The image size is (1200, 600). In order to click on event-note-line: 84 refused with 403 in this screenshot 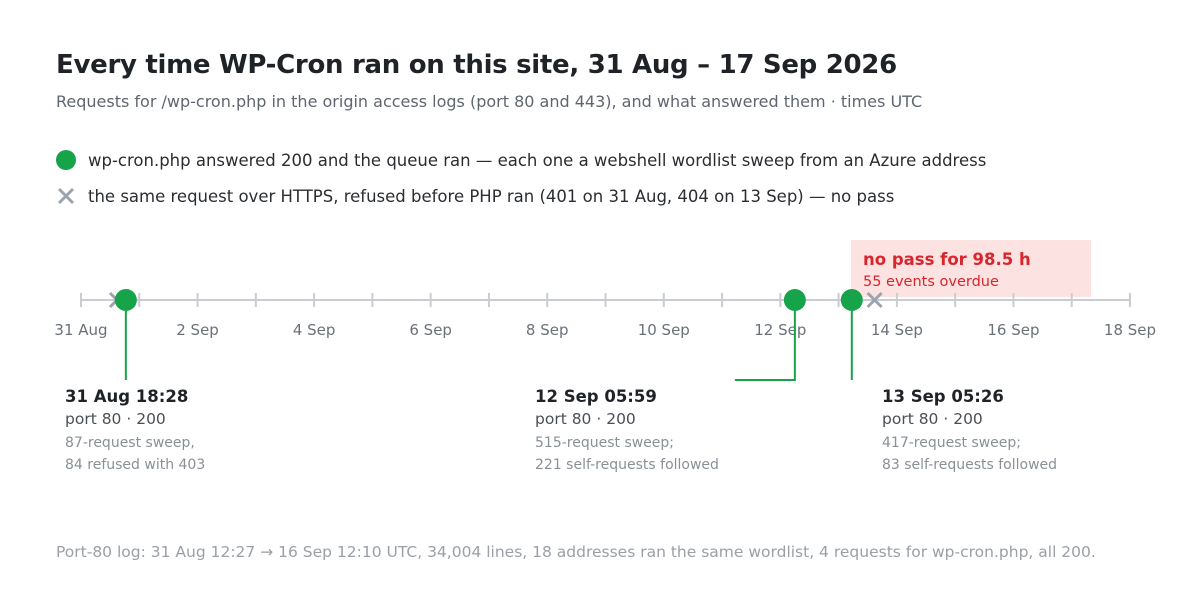, I will do `click(135, 465)`.